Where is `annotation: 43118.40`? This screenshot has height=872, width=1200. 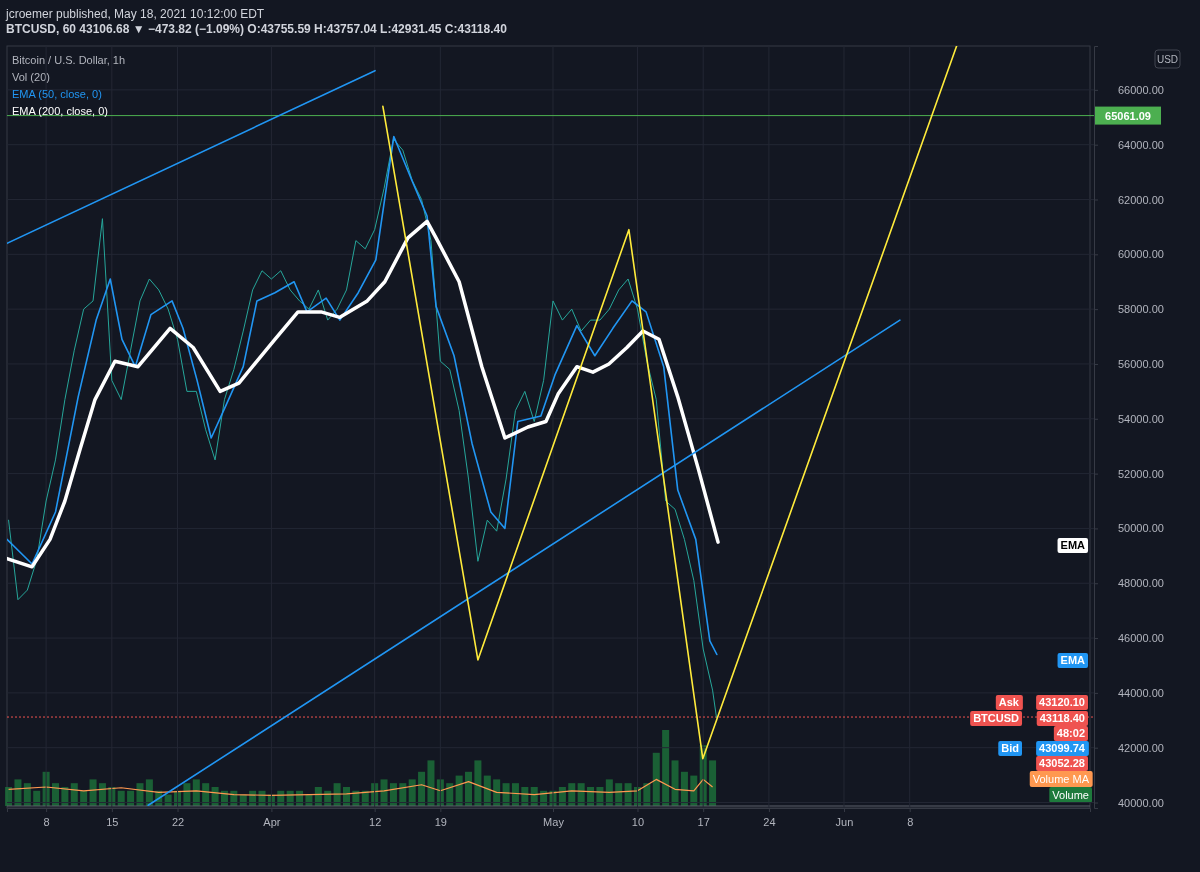
annotation: 43118.40 is located at coordinates (1062, 718).